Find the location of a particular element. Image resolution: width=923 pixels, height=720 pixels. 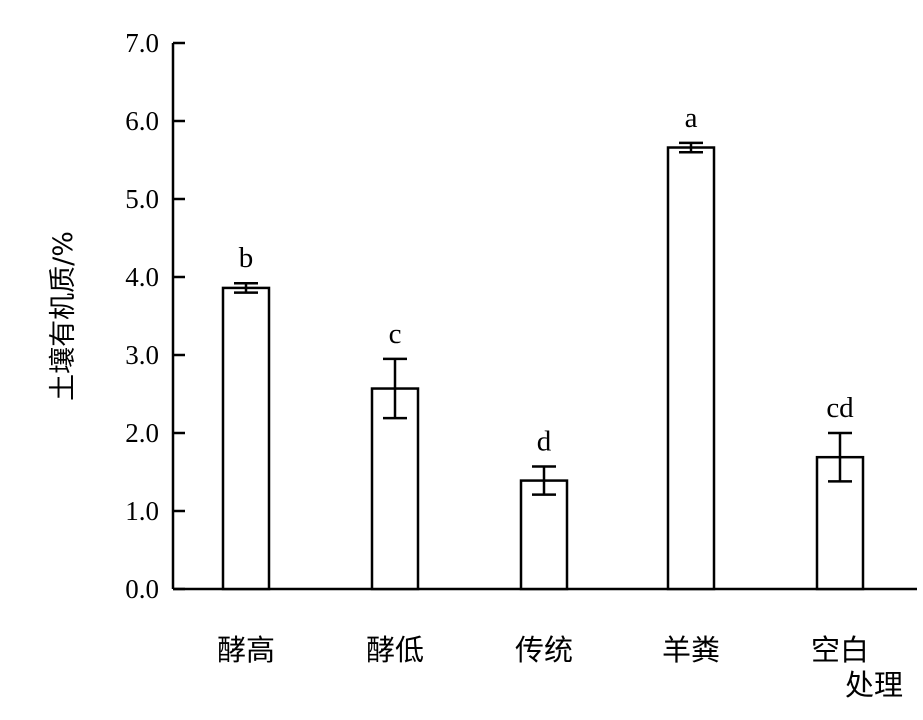

y-tick-label: 2.0 is located at coordinates (142, 433).